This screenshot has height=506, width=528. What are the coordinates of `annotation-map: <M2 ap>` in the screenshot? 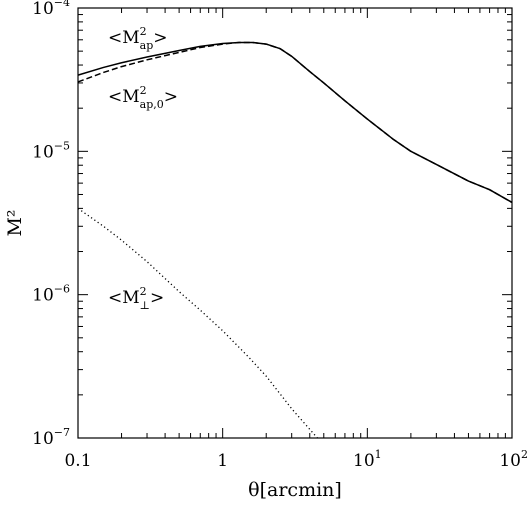 It's located at (138, 38).